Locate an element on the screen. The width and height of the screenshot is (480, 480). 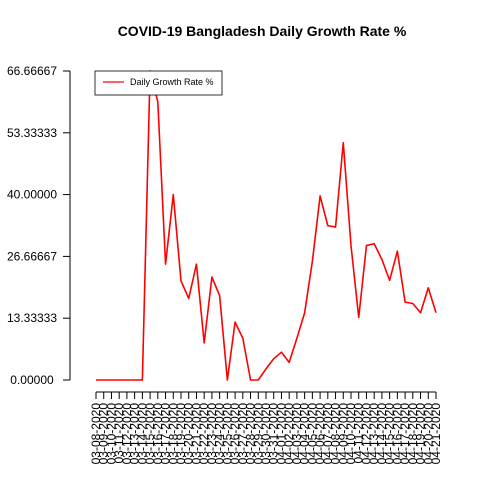
legend-box is located at coordinates (158, 83).